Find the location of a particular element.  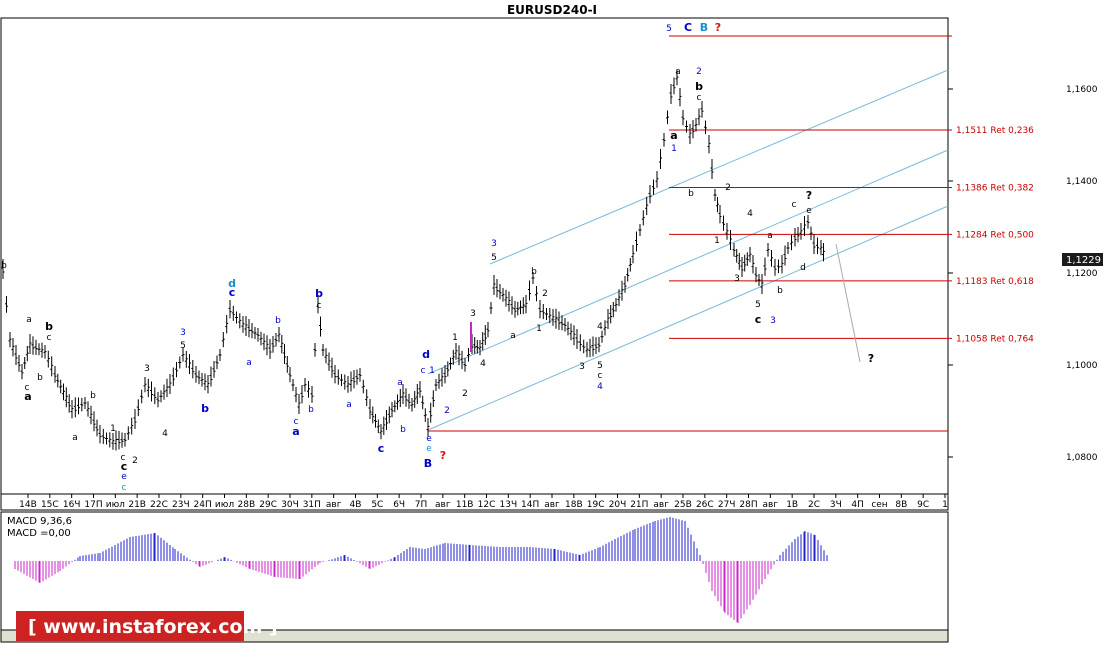

current-price-value: 1,1229 is located at coordinates (1083, 260).